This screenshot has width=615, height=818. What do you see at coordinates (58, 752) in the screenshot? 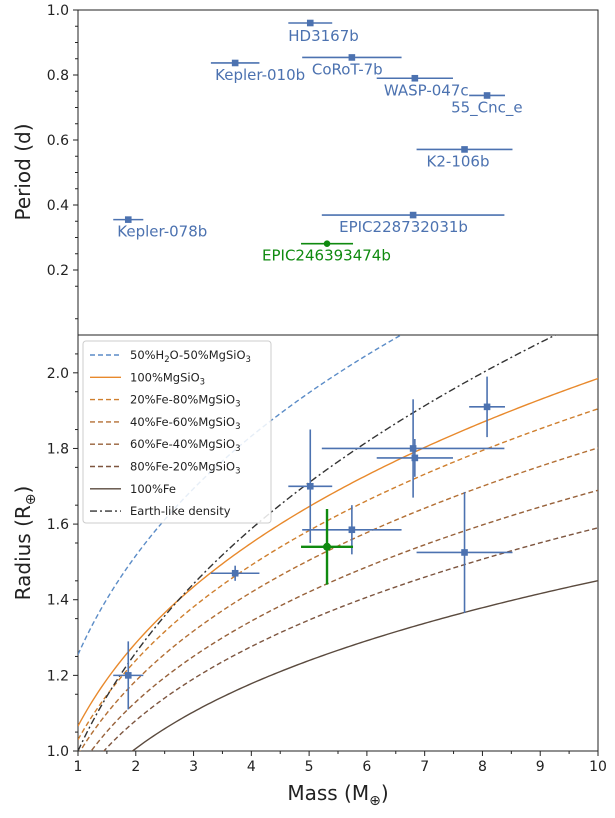
I see `bottom-ytick-label: 1.0` at bounding box center [58, 752].